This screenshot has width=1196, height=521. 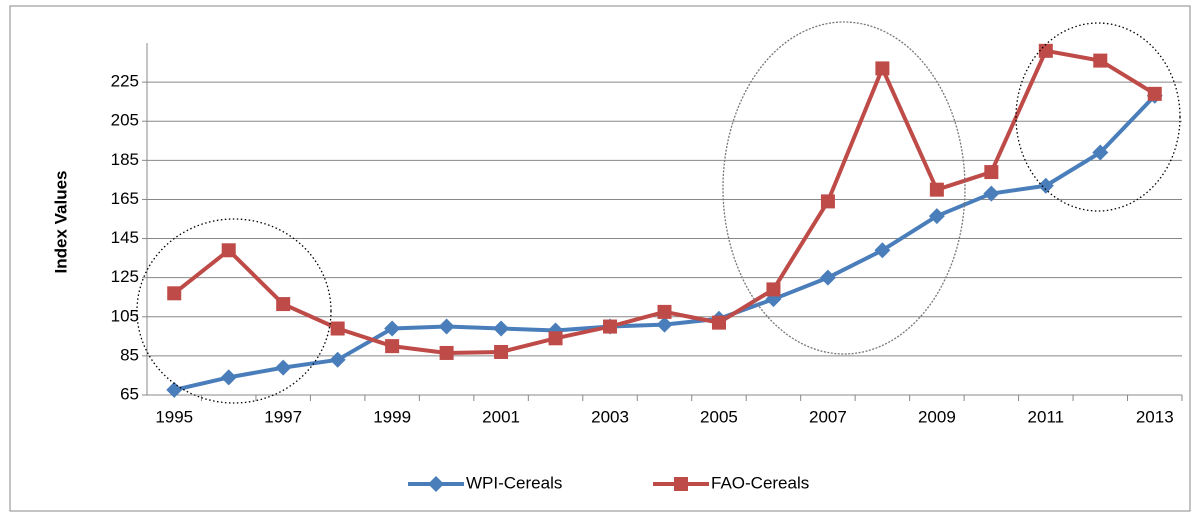 I want to click on y-tick-label: 145, so click(x=125, y=237).